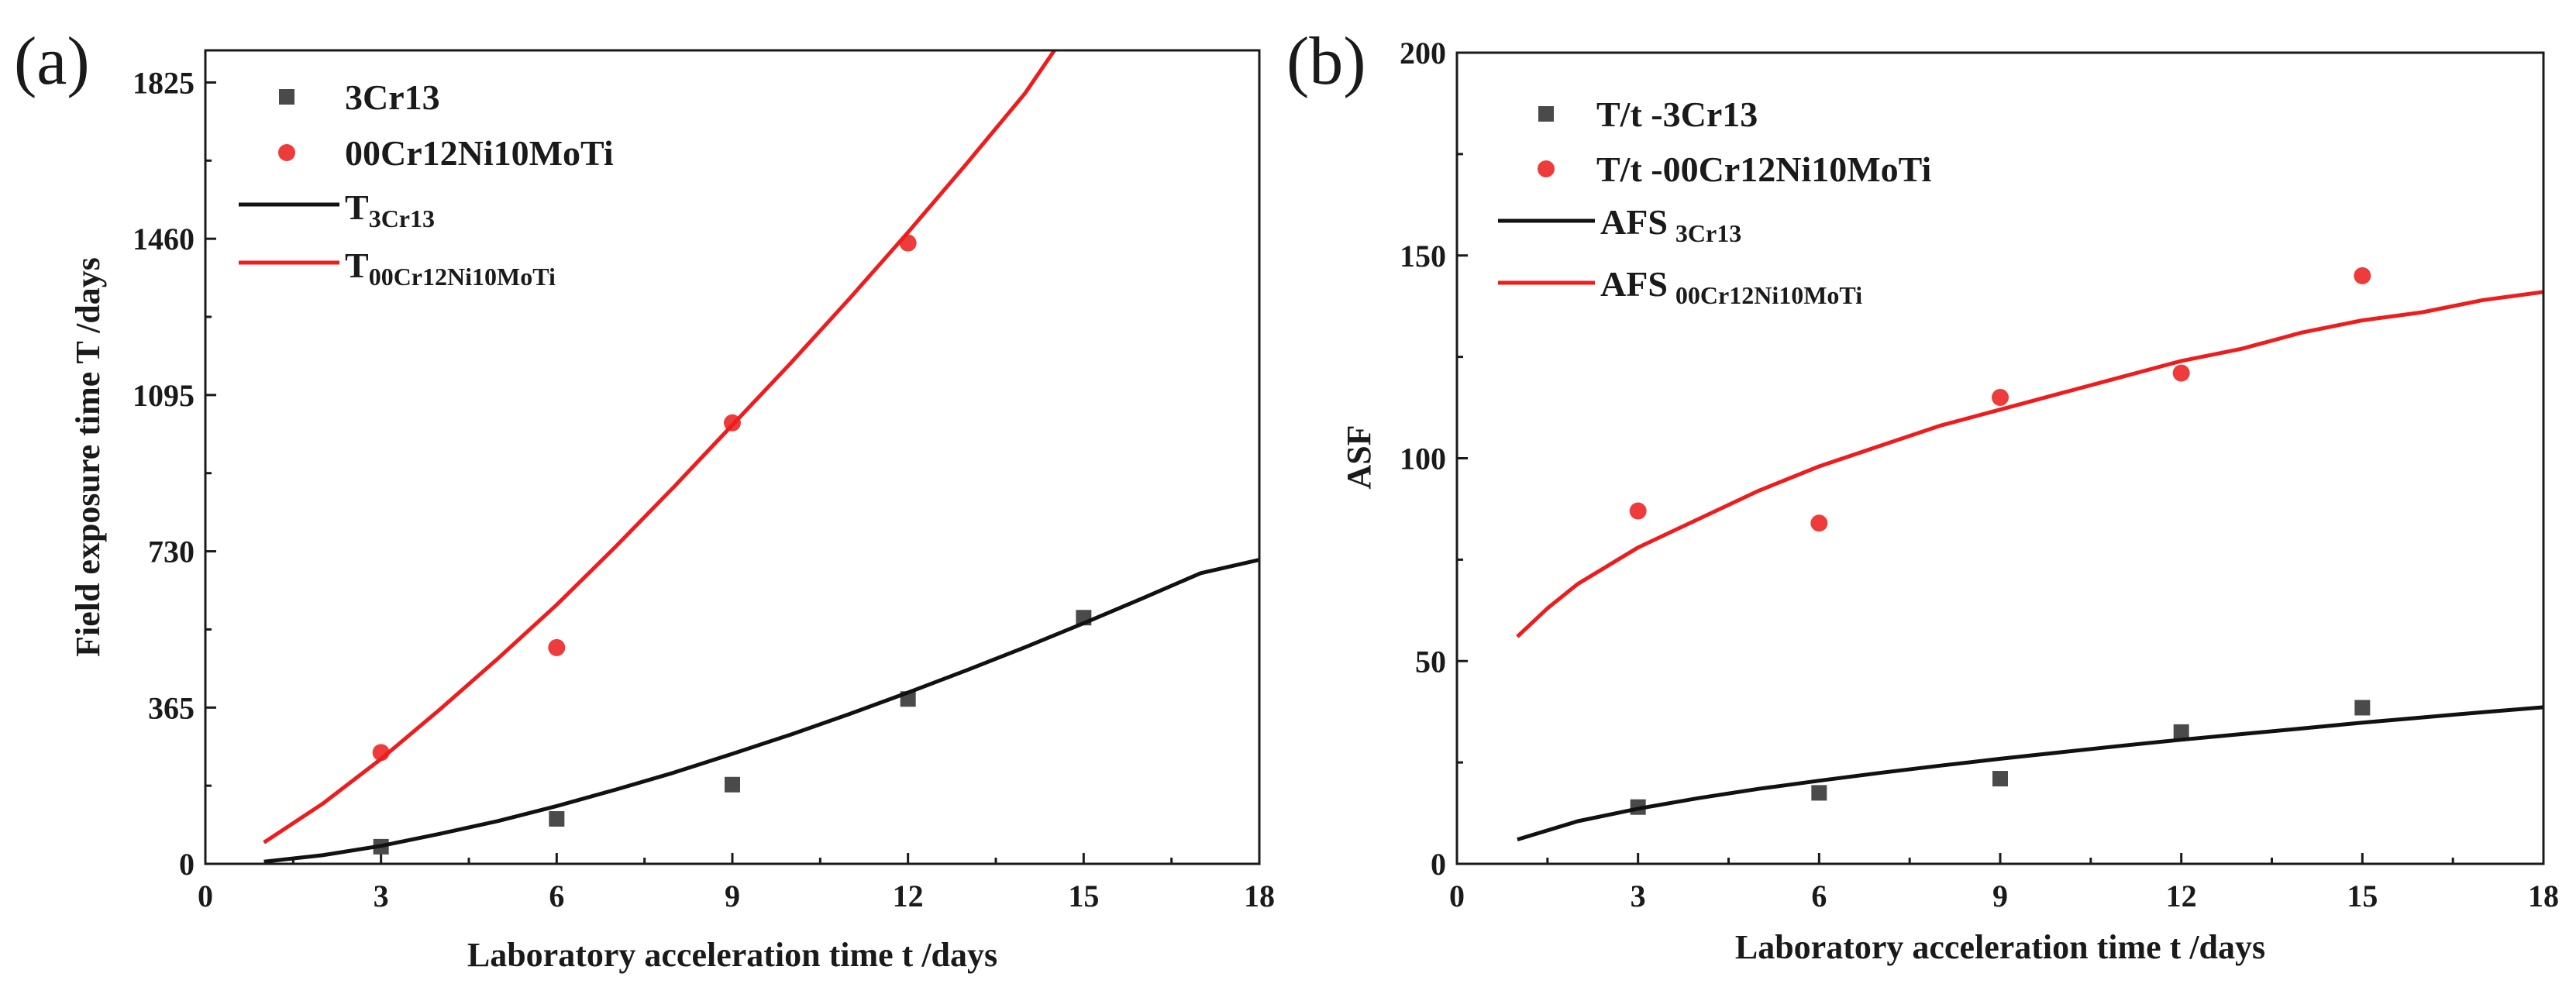  Describe the element at coordinates (1764, 169) in the screenshot. I see `legend-label-tt-00cr12: T/t -00Cr12Ni10MoTi` at that location.